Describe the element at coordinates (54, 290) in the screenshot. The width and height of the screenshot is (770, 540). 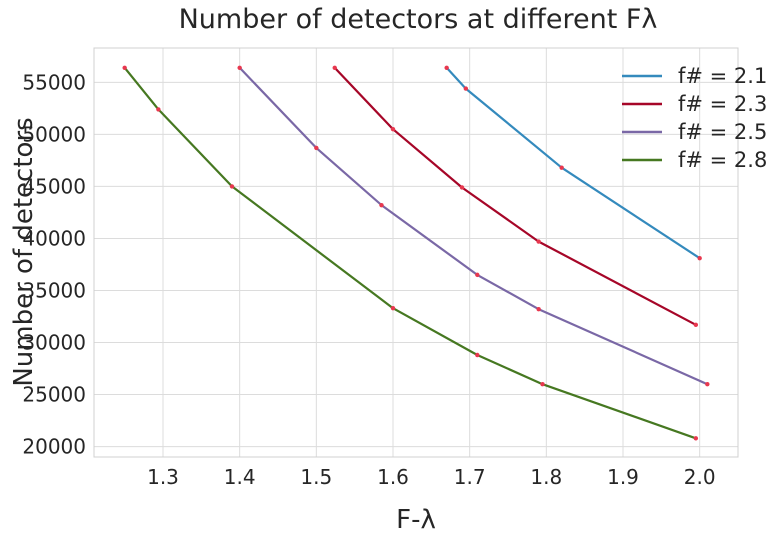
I see `y-tick-label: 35000` at that location.